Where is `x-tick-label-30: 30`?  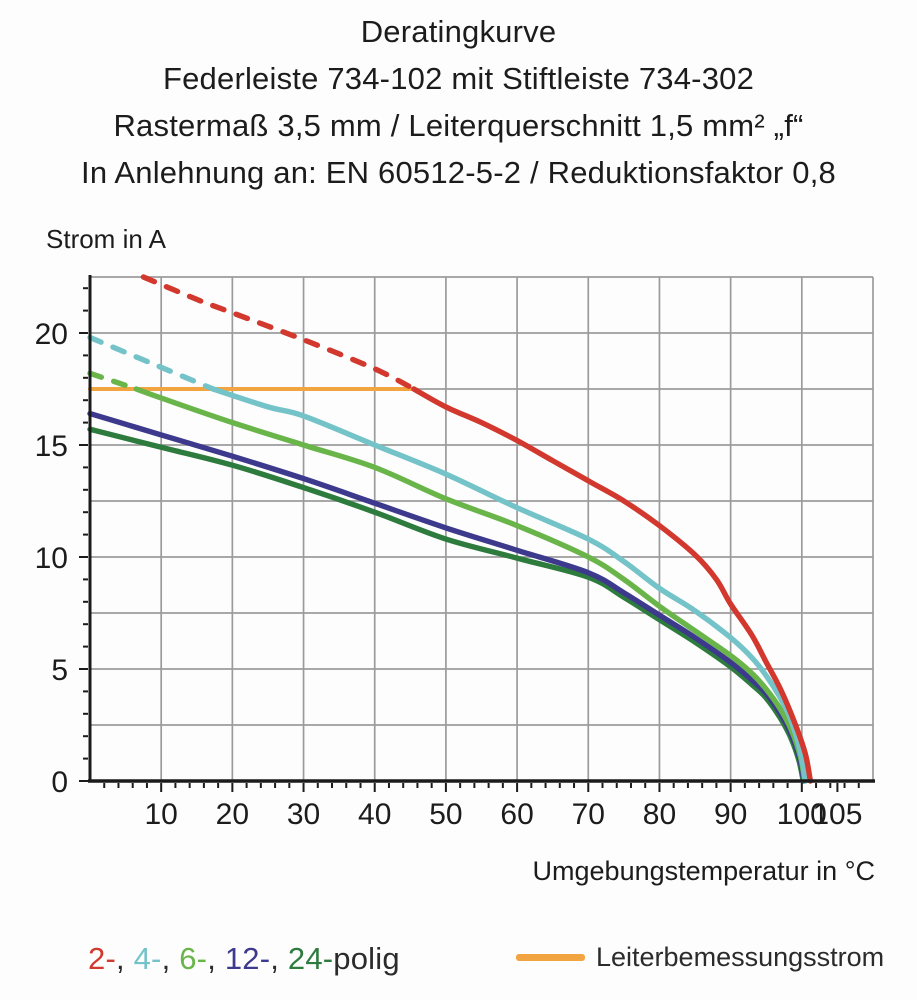
x-tick-label-30: 30 is located at coordinates (303, 814).